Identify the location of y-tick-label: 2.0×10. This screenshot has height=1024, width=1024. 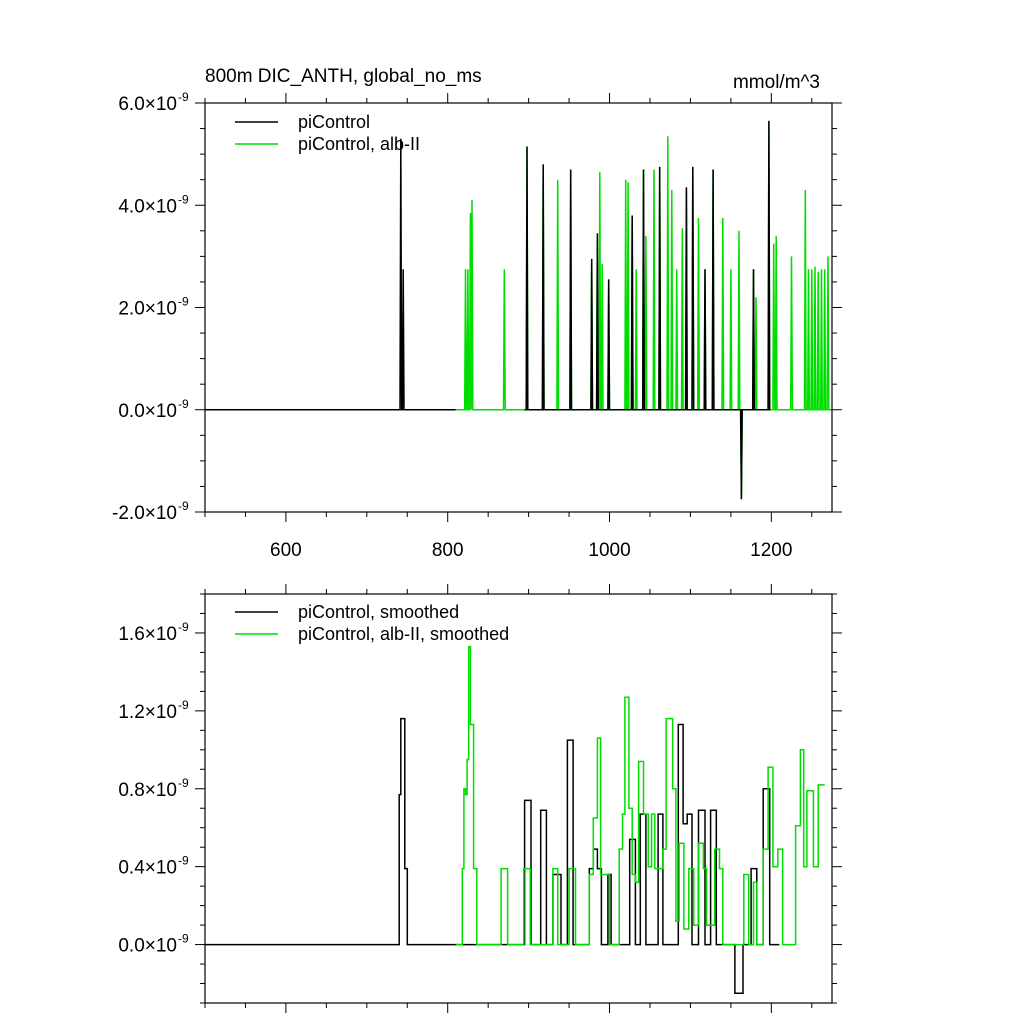
(147, 309).